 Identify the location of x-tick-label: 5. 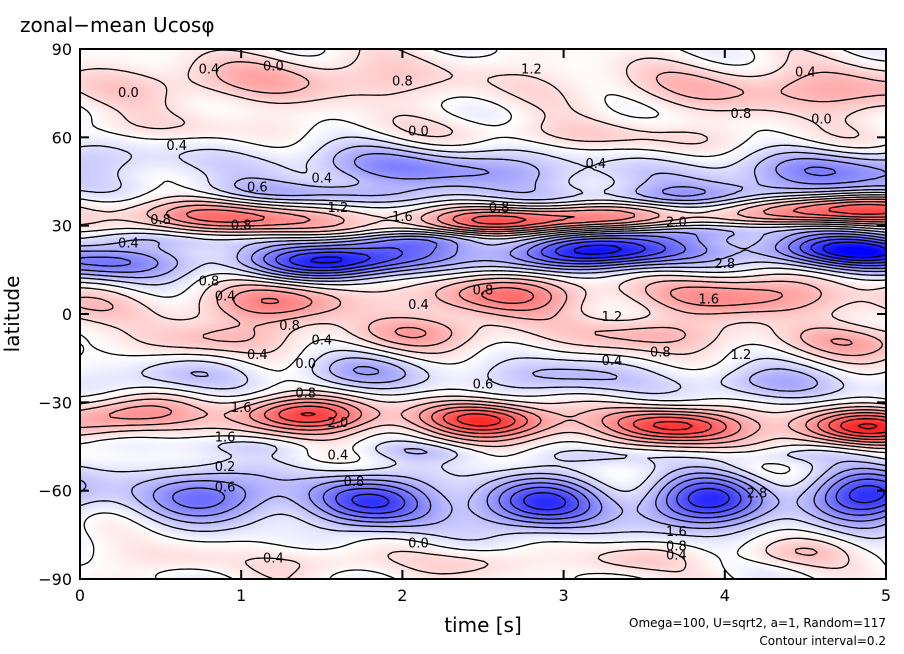
(886, 595).